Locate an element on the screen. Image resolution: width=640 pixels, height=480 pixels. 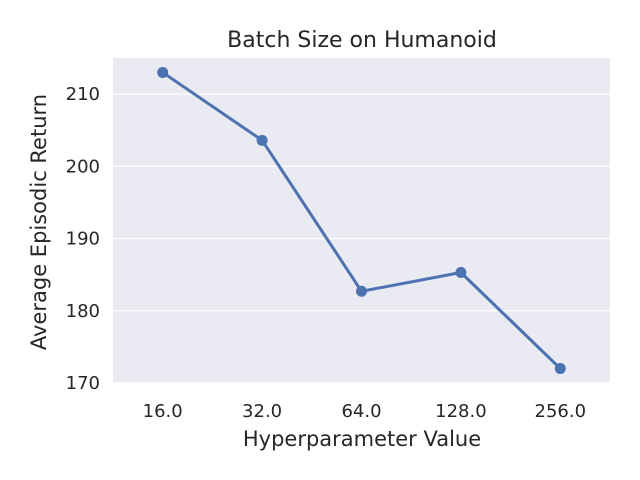
x-tick-label: 128.0 is located at coordinates (461, 411).